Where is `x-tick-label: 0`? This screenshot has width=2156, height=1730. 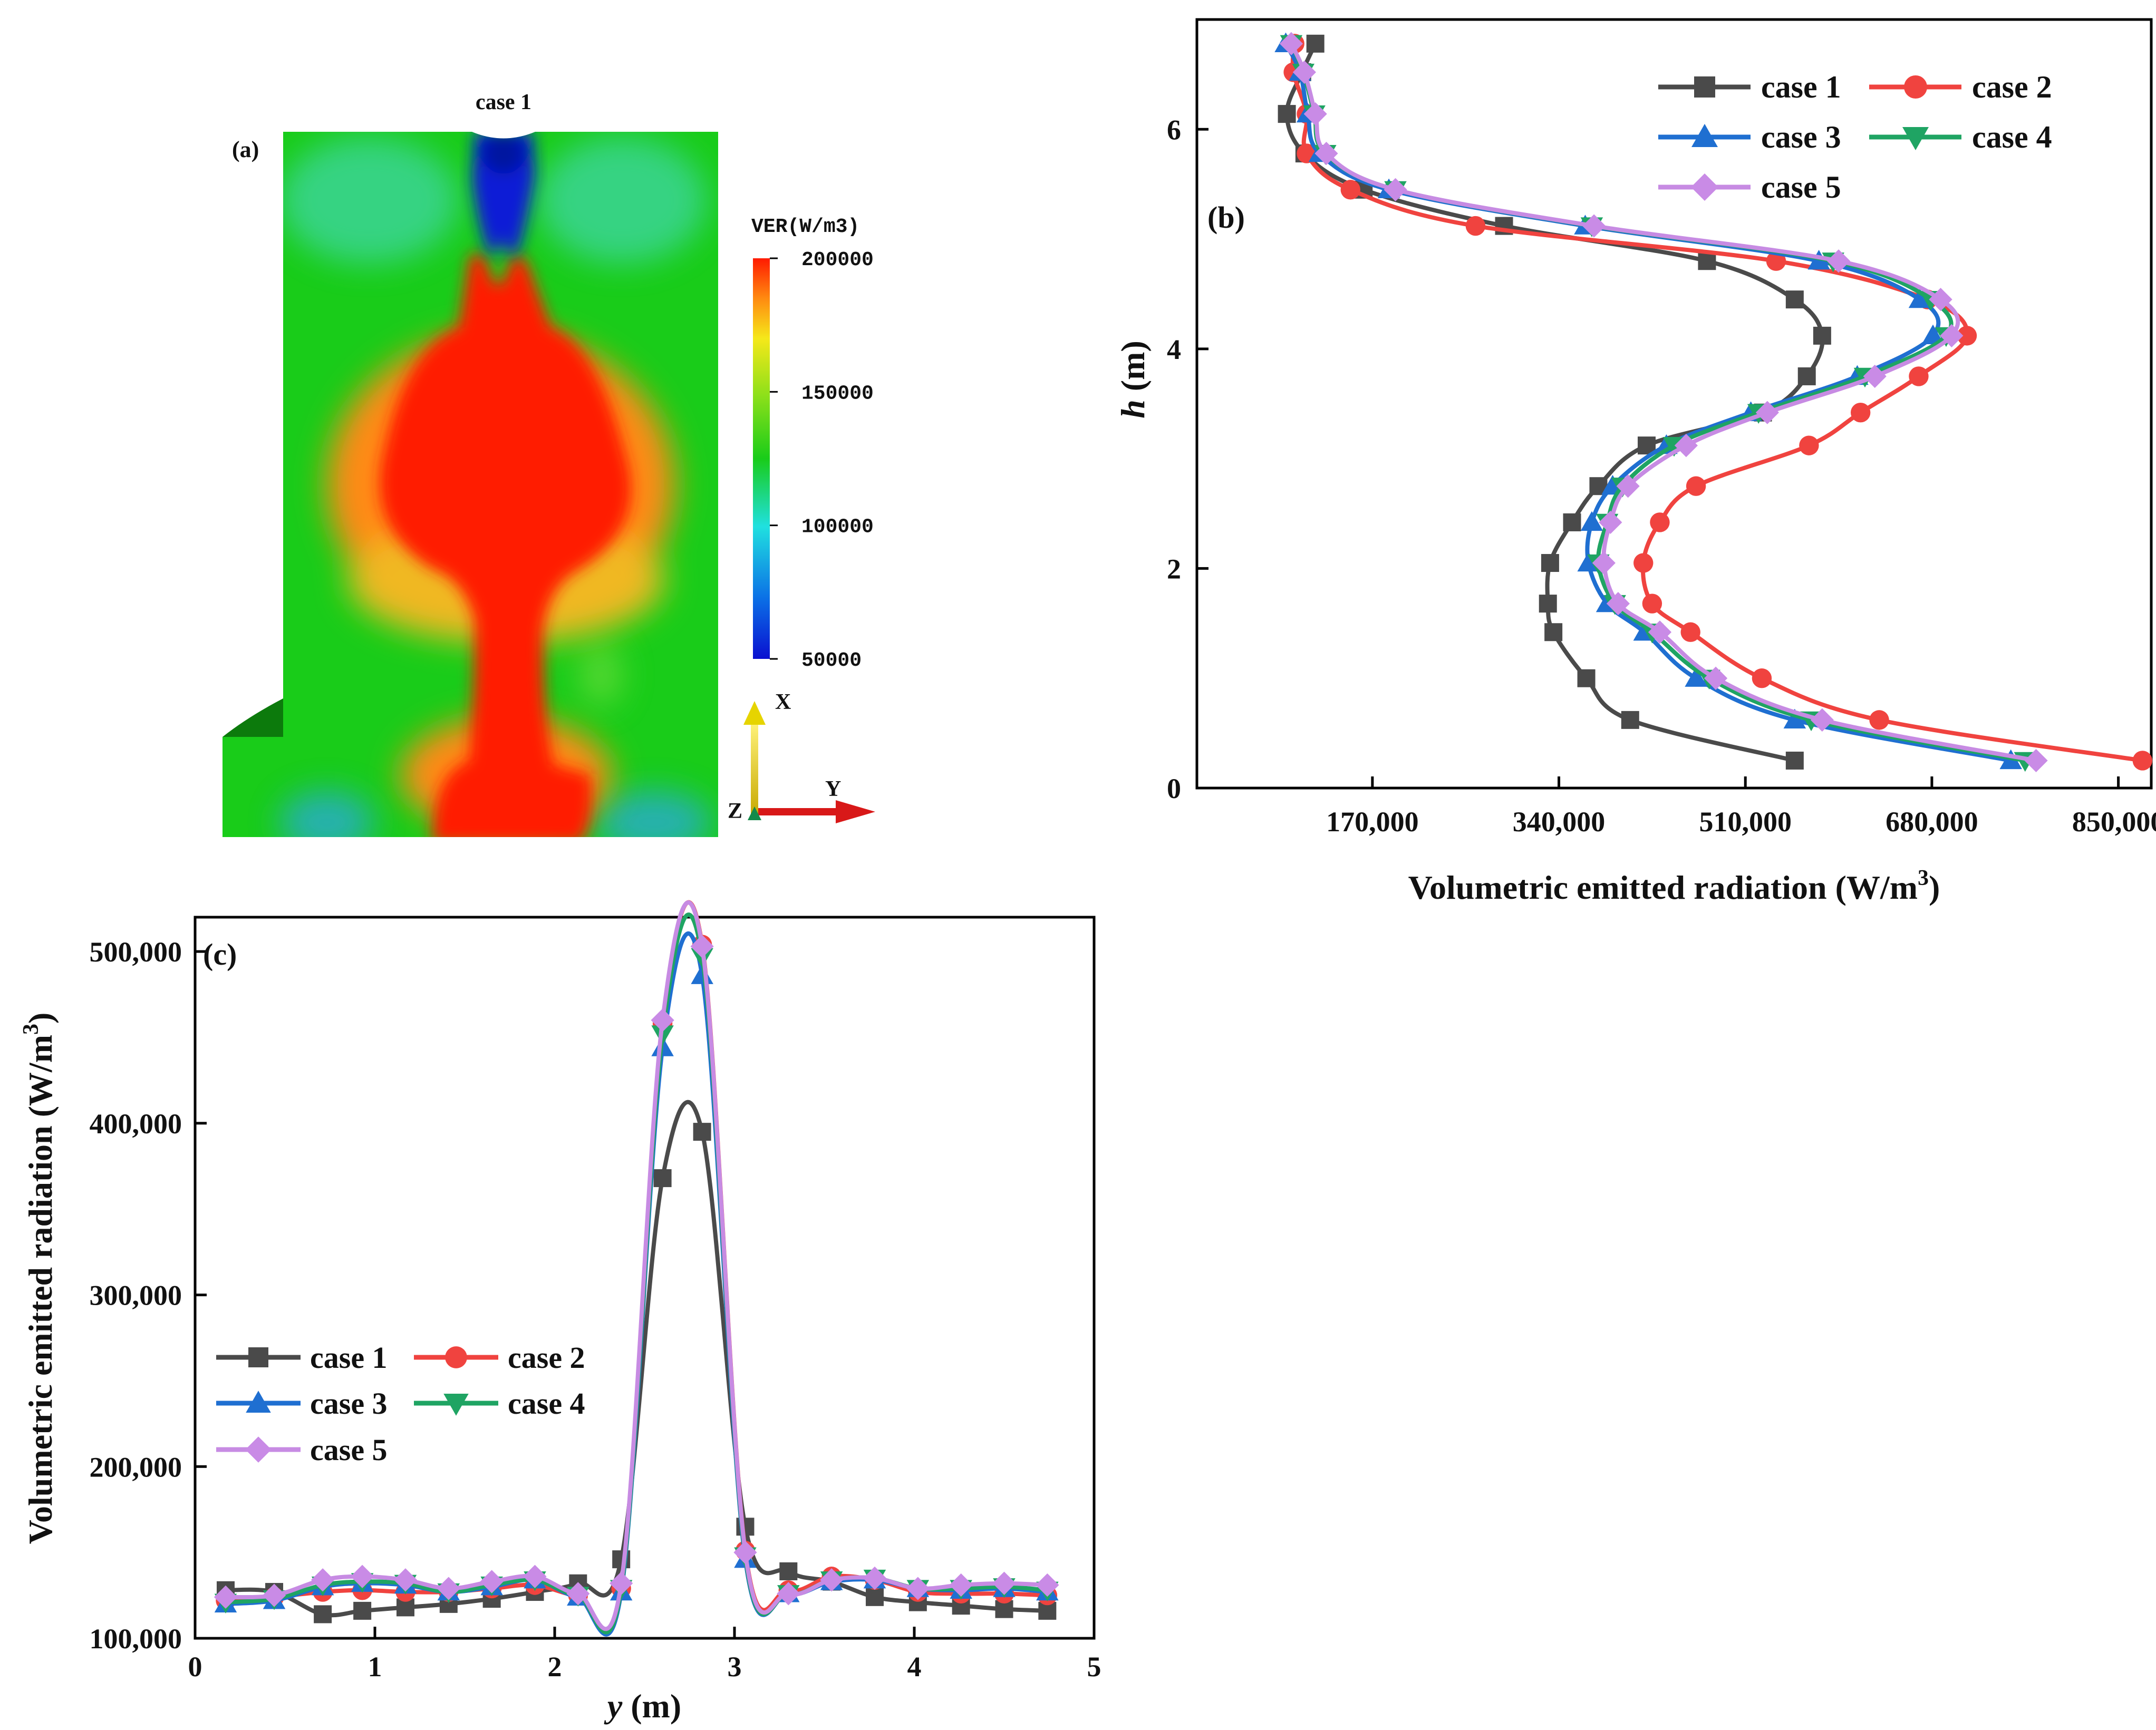 x-tick-label: 0 is located at coordinates (195, 1667).